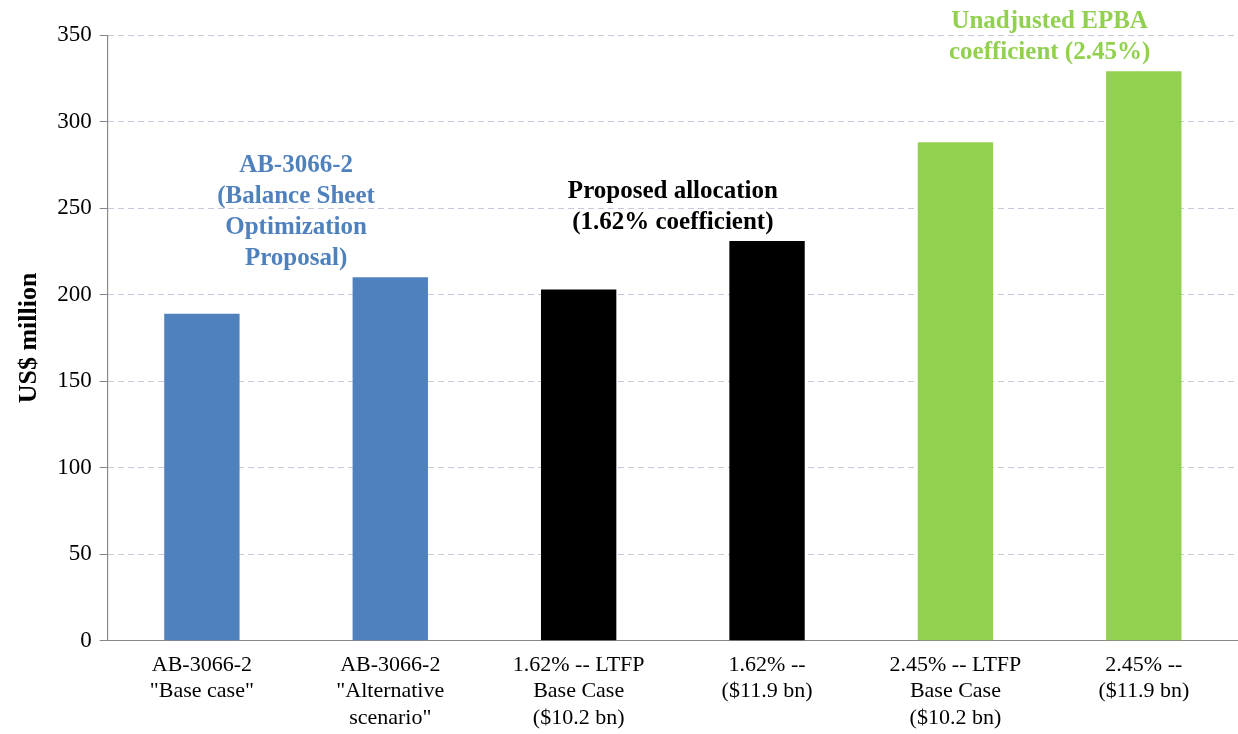 Image resolution: width=1238 pixels, height=734 pixels. I want to click on y-axis-title: US$ million, so click(28, 337).